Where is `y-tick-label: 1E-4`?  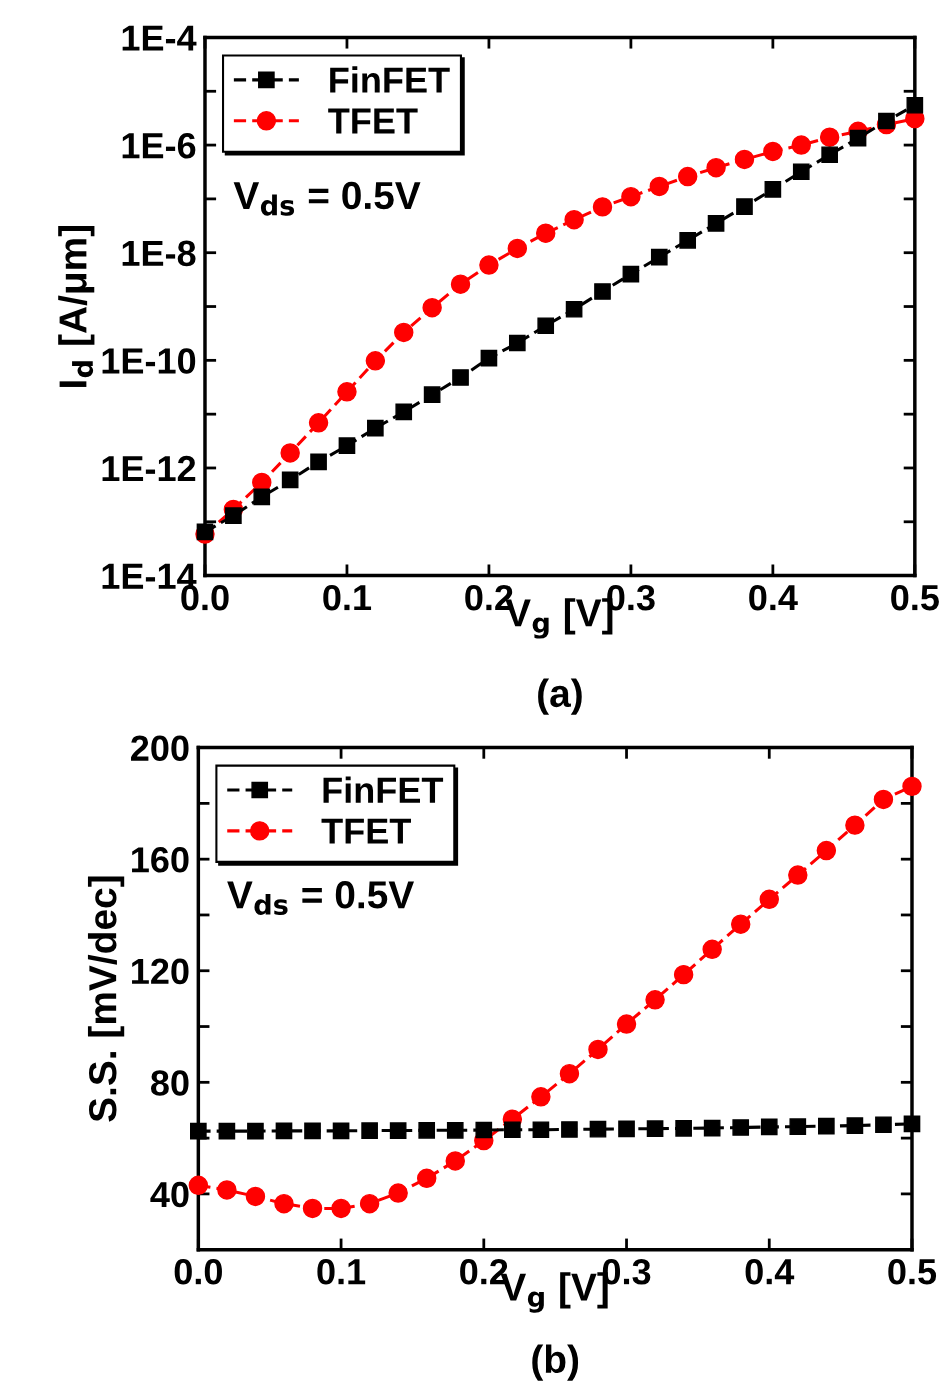 y-tick-label: 1E-4 is located at coordinates (159, 38).